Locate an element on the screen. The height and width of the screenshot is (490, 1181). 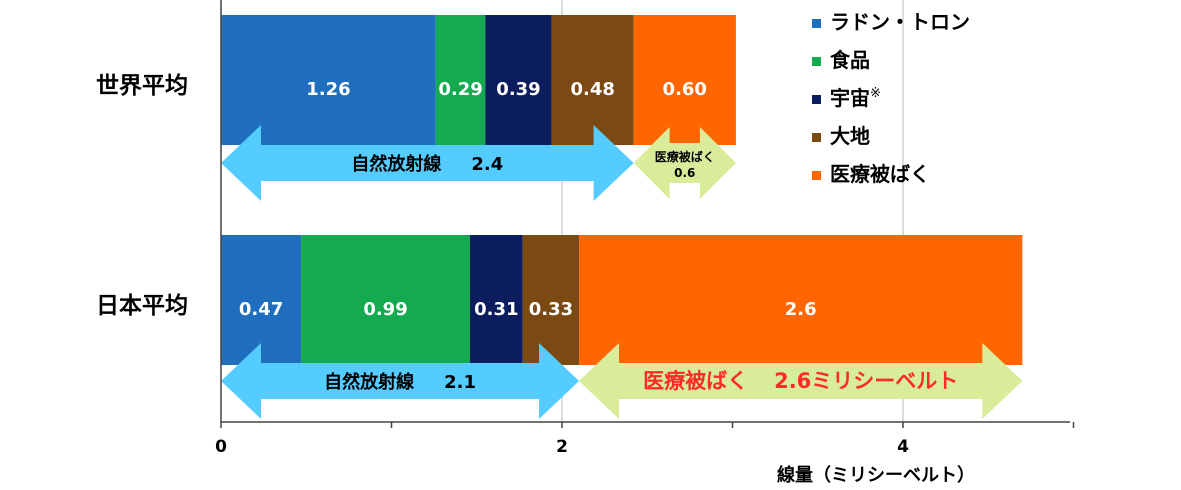
legend-entry-name: 宇宙 is located at coordinates (850, 98).